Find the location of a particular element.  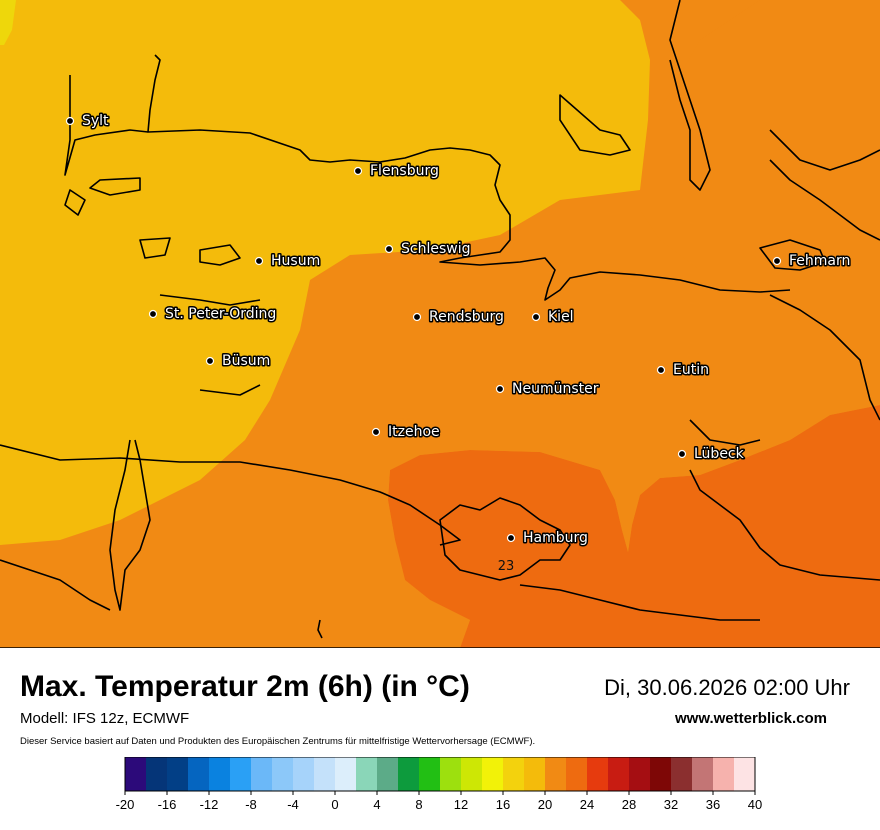

city-label: Schleswig is located at coordinates (435, 249).